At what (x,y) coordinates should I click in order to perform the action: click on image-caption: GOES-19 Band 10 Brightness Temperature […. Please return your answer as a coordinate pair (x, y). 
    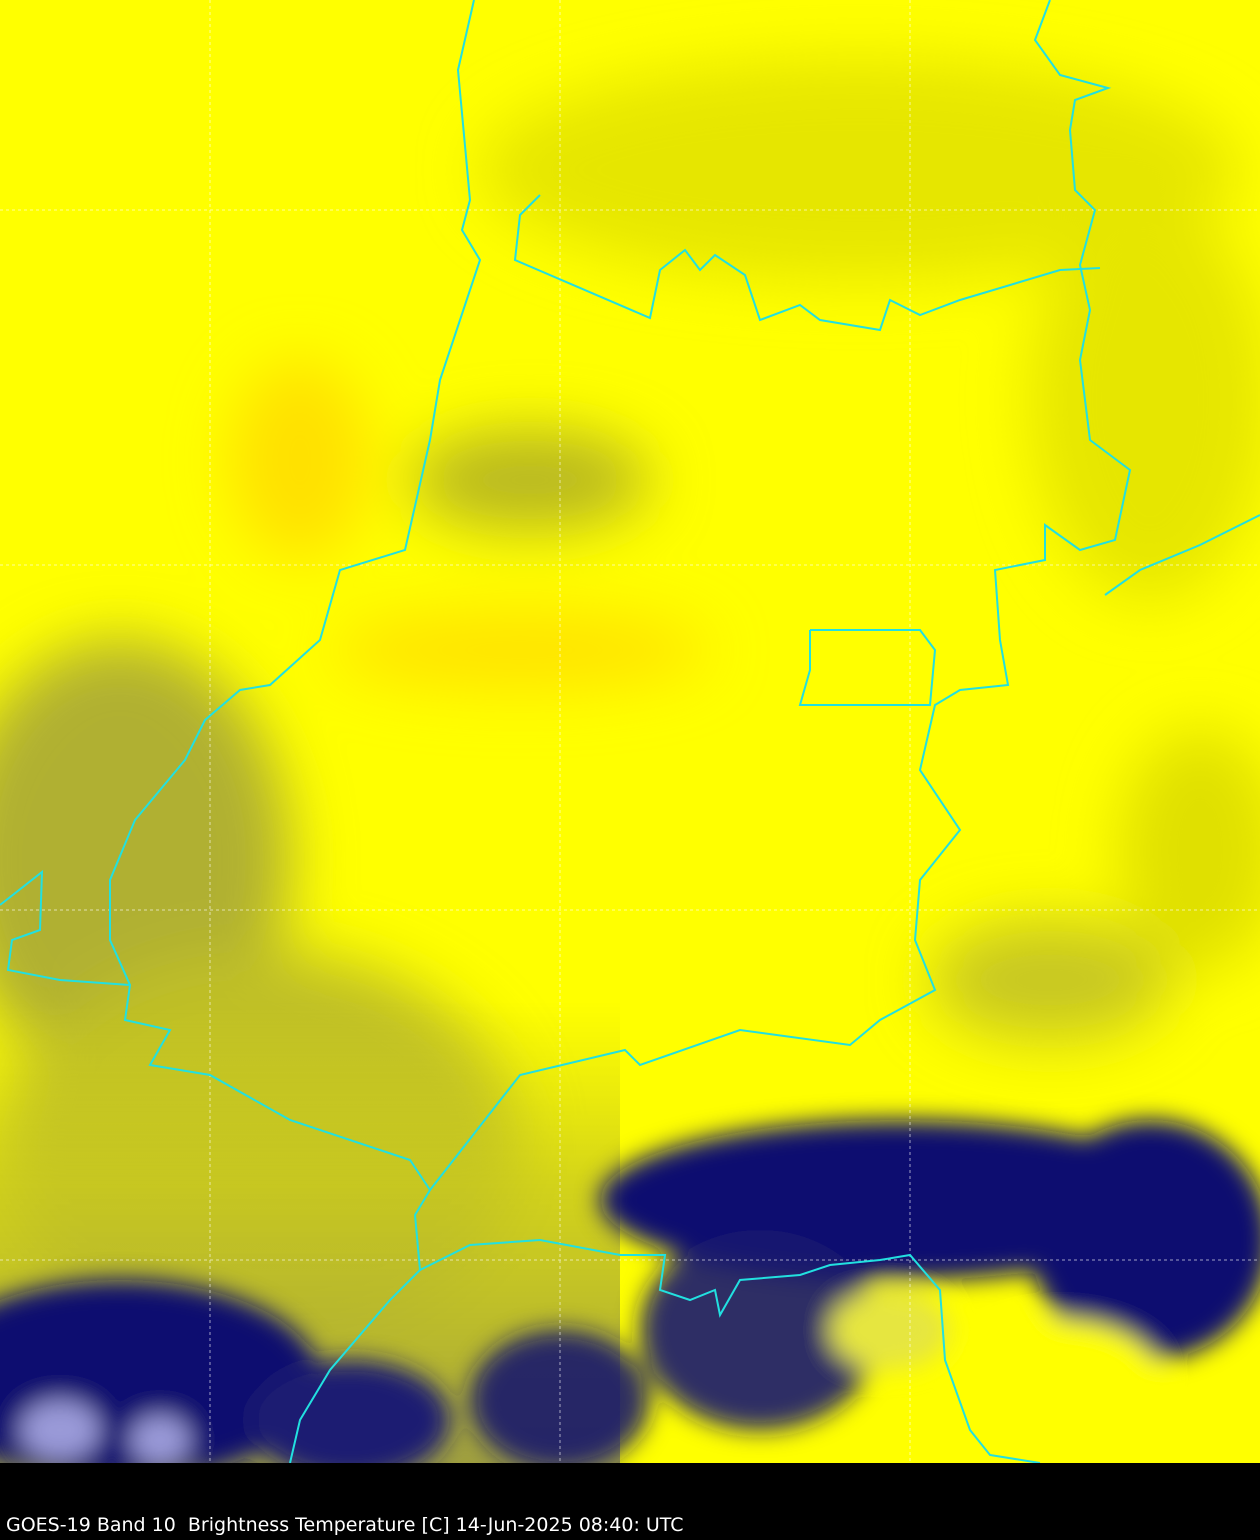
    Looking at the image, I should click on (345, 1525).